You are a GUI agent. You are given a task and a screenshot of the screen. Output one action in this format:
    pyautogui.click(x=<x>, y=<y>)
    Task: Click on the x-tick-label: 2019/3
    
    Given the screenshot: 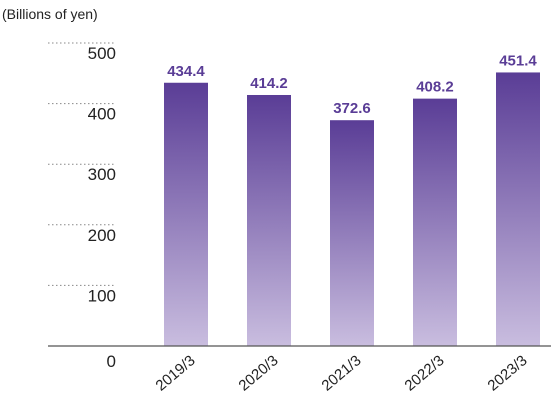 What is the action you would take?
    pyautogui.click(x=175, y=373)
    